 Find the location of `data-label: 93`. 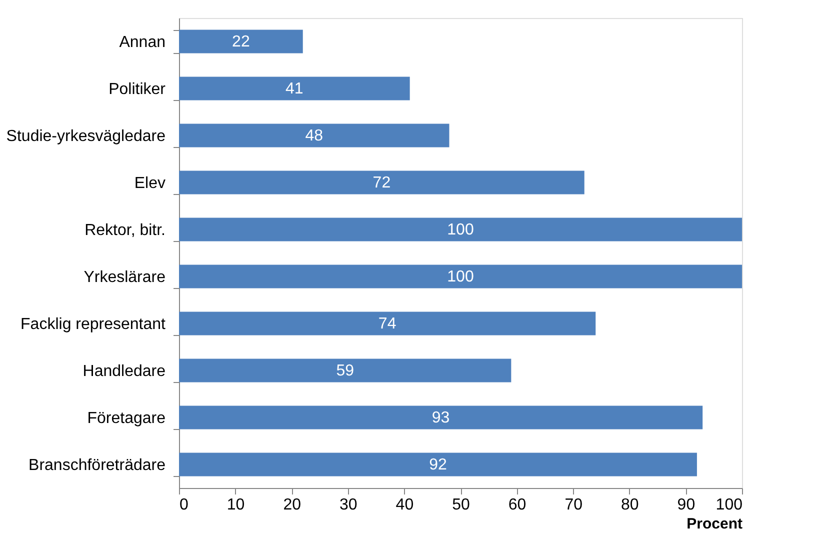

data-label: 93 is located at coordinates (441, 418).